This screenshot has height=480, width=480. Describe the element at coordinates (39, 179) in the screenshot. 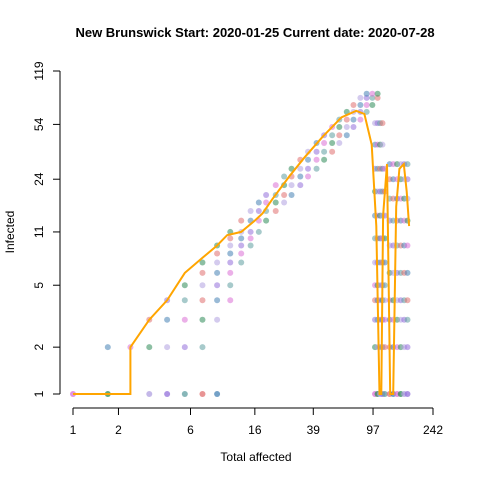

I see `y-tick-label-24: 24` at that location.